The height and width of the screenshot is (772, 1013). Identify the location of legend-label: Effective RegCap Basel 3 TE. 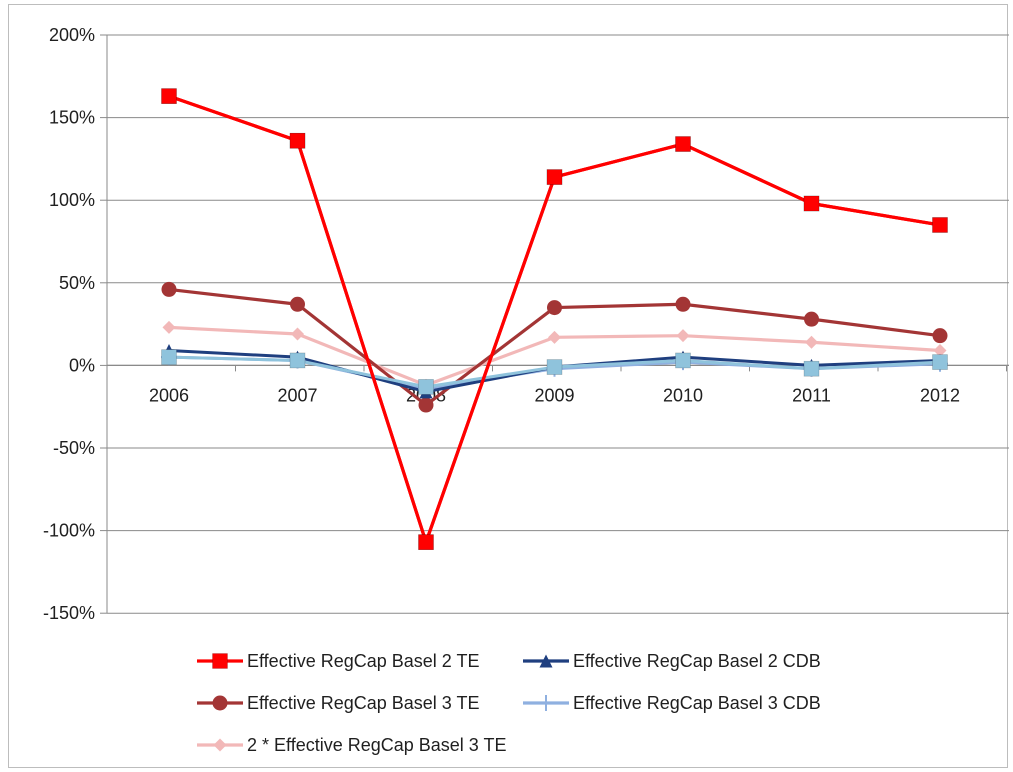
(363, 703).